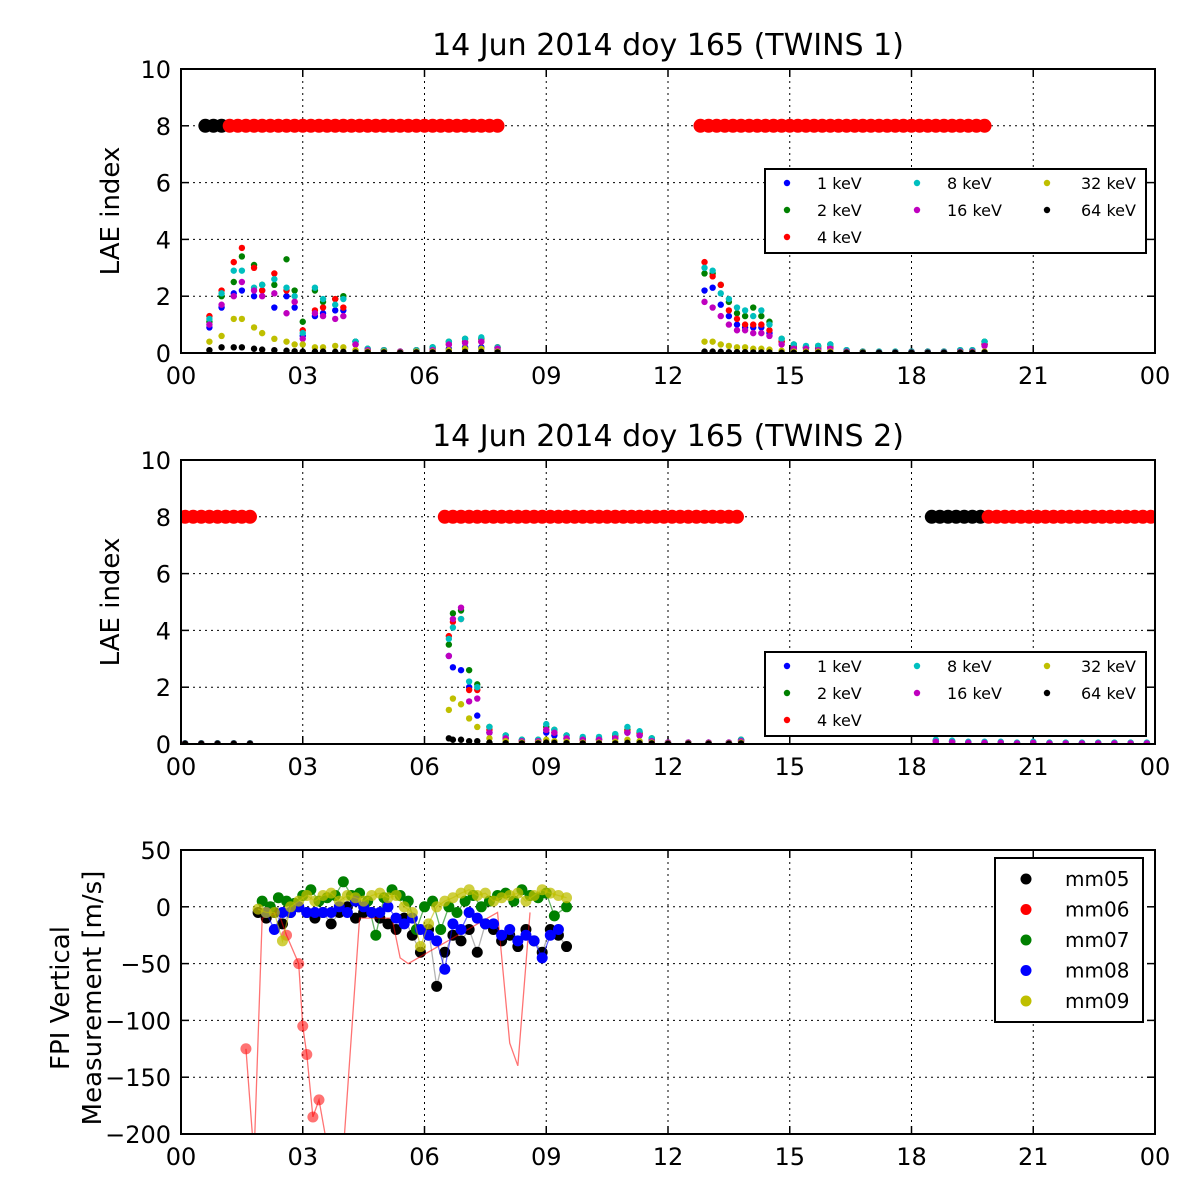 The width and height of the screenshot is (1200, 1200). I want to click on legend-label: 4 keV, so click(839, 720).